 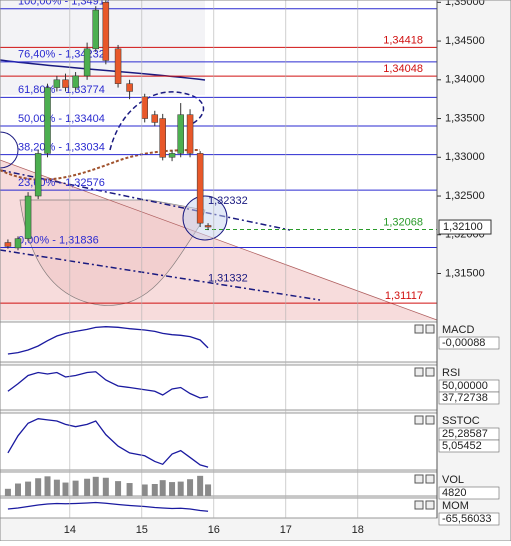 I want to click on last-price-box, so click(x=465, y=227).